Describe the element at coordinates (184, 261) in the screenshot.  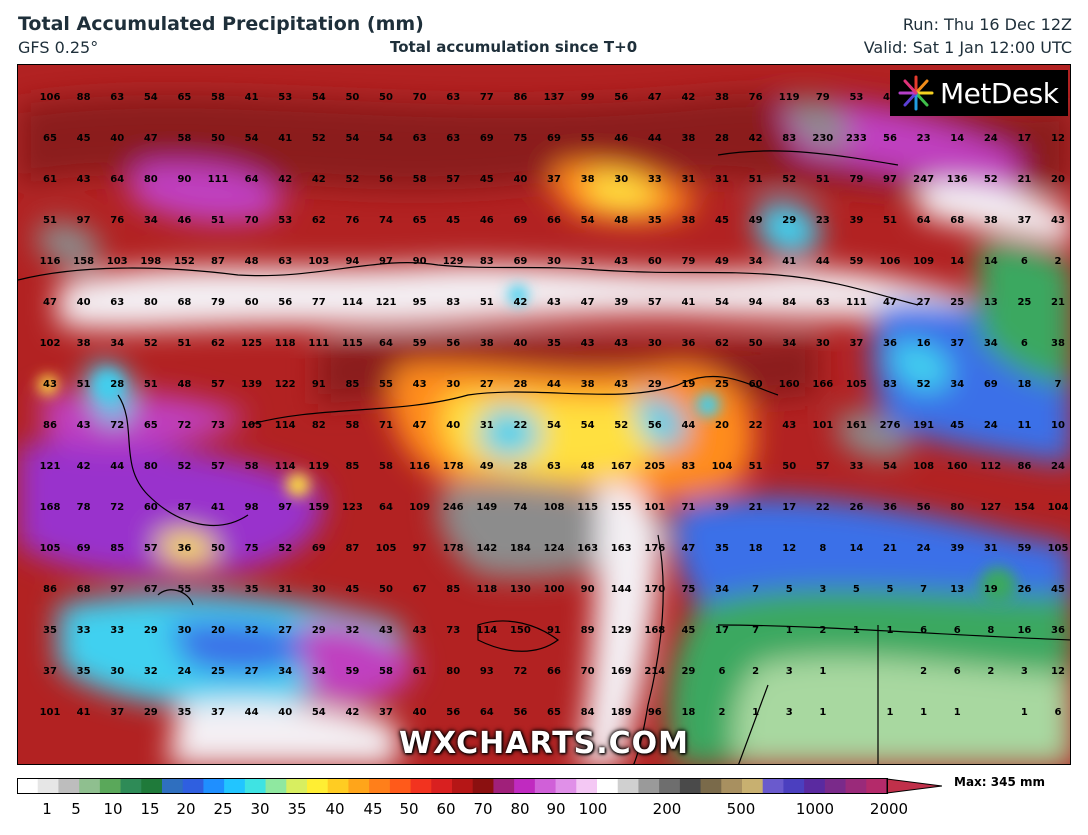
I see `precip-value: 152` at that location.